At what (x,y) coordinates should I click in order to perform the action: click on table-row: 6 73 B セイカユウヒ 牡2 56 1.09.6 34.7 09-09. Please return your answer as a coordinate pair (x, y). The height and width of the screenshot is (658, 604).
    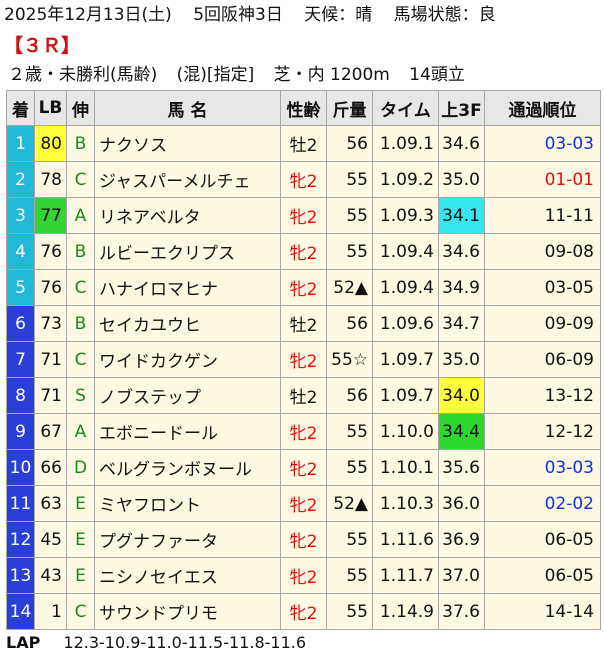
    Looking at the image, I should click on (303, 323).